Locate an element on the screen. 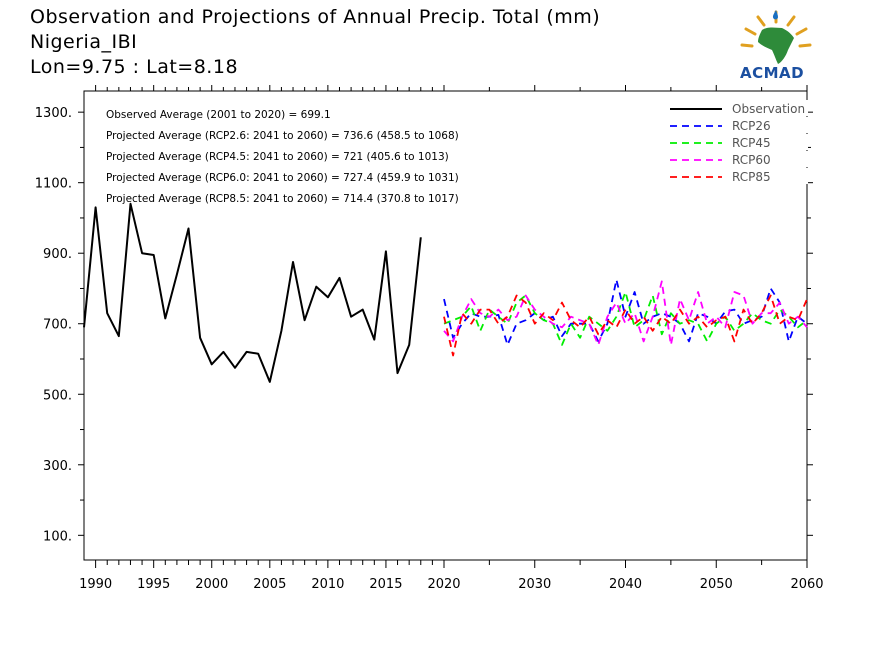  legend-label-rcp26: RCP26 is located at coordinates (751, 126).